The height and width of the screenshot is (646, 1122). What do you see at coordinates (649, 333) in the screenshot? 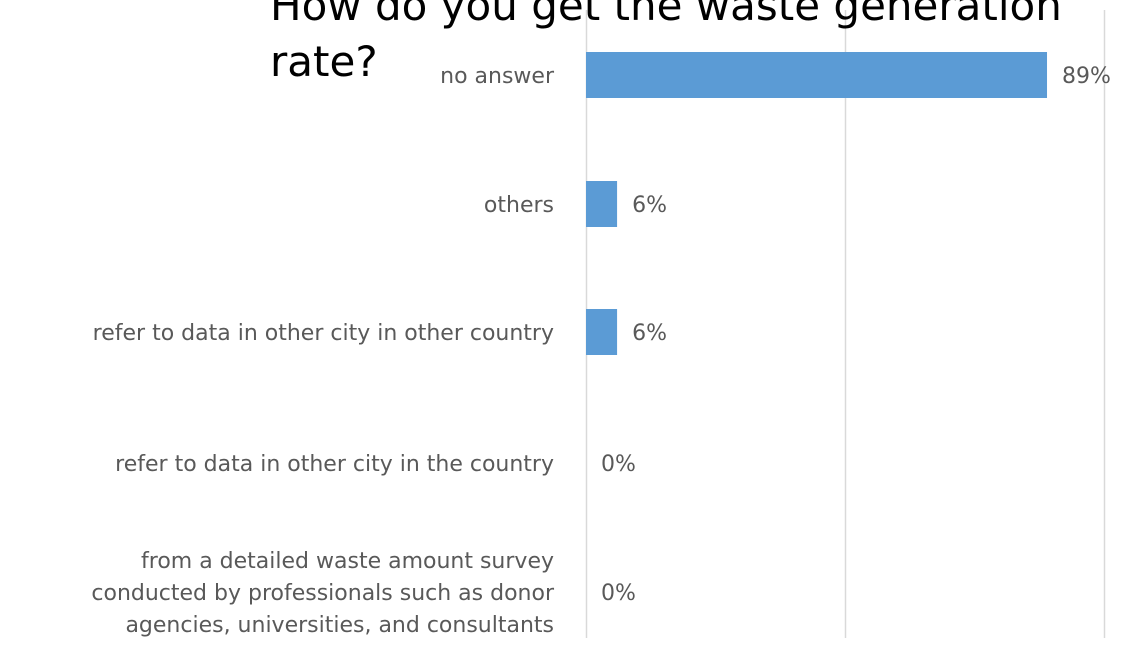
I see `value-label-3: 6%` at bounding box center [649, 333].